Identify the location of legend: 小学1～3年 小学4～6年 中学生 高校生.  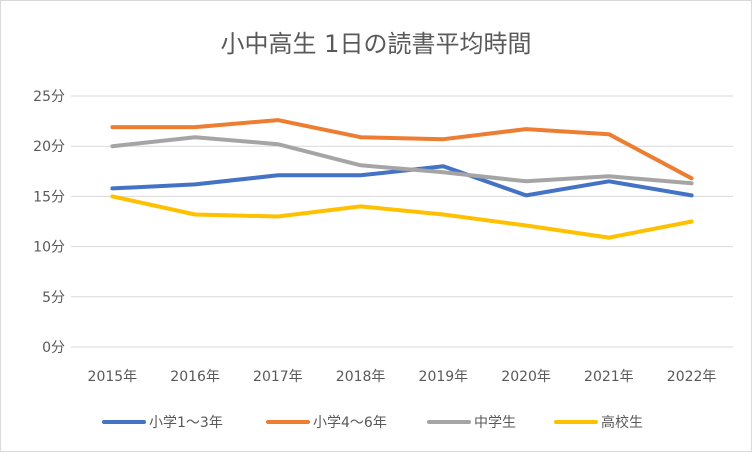
(372, 422).